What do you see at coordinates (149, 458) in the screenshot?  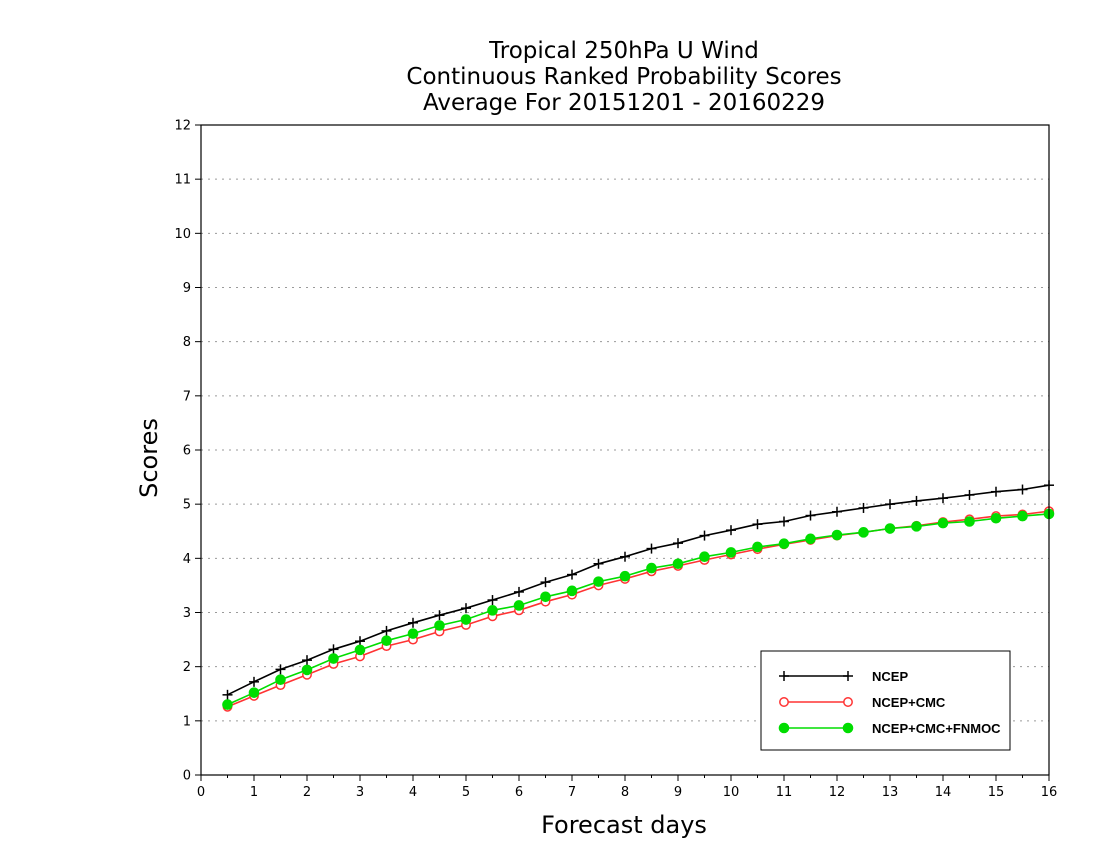 I see `y-axis-label: Scores` at bounding box center [149, 458].